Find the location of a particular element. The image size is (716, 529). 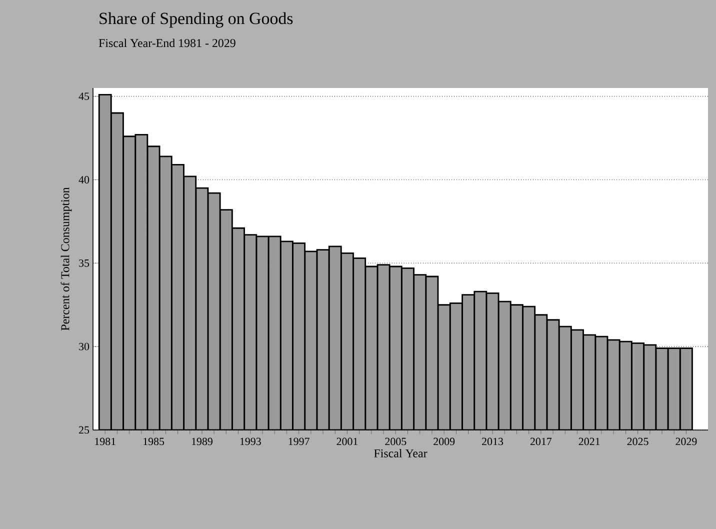

y-tick-label: 25 is located at coordinates (84, 430).